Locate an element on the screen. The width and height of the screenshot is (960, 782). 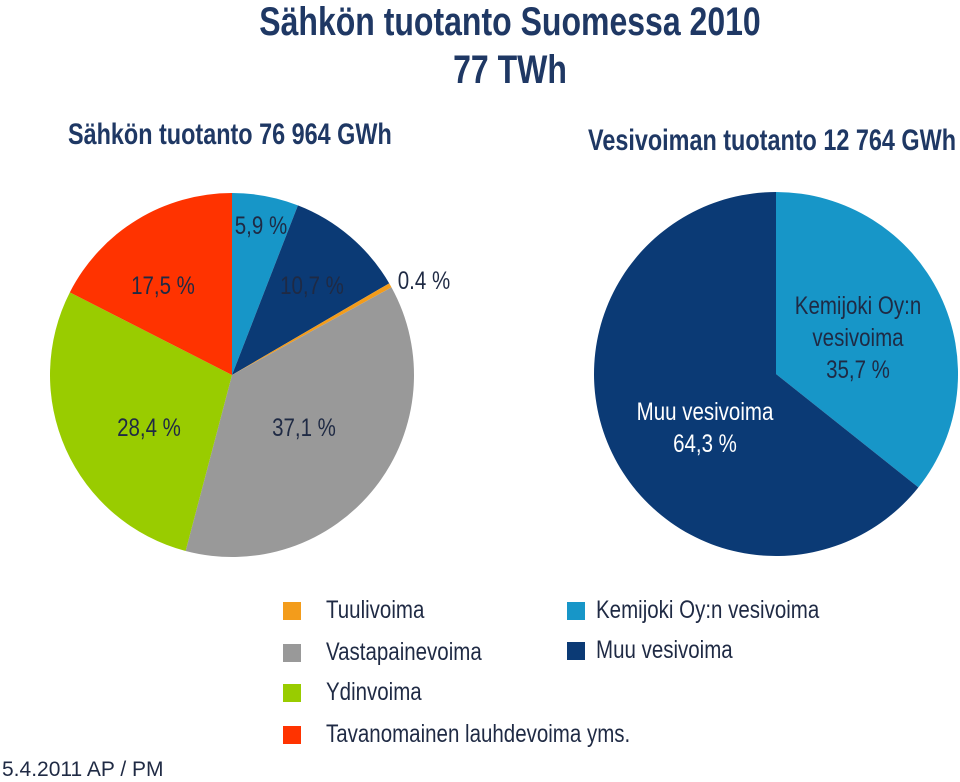
pie0-label-ydin: 28,4 % is located at coordinates (149, 427).